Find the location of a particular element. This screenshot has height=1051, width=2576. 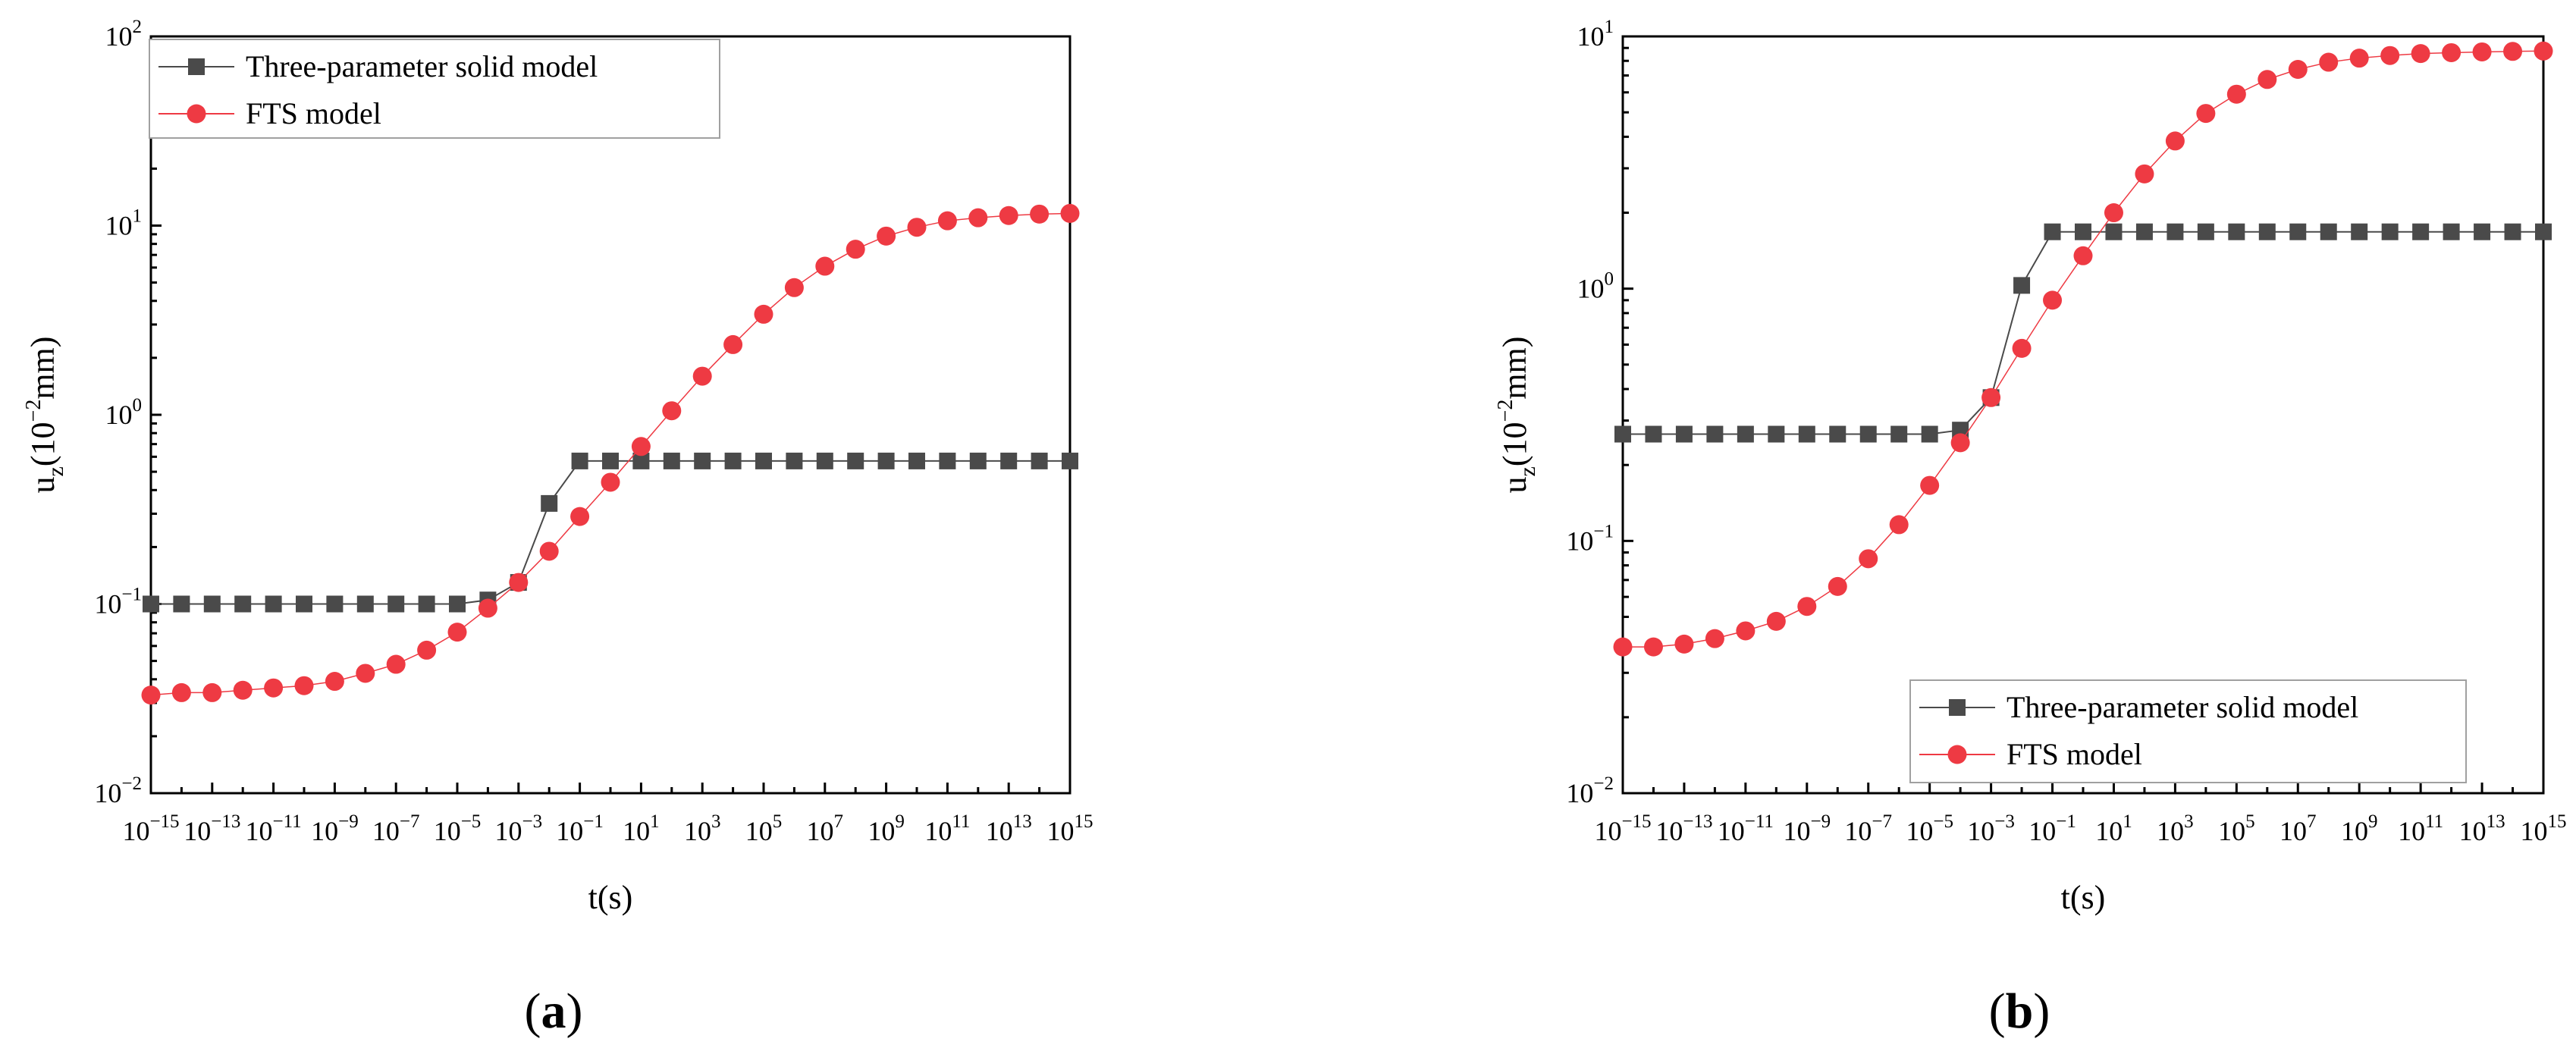

legend-marker-square is located at coordinates (196, 66).